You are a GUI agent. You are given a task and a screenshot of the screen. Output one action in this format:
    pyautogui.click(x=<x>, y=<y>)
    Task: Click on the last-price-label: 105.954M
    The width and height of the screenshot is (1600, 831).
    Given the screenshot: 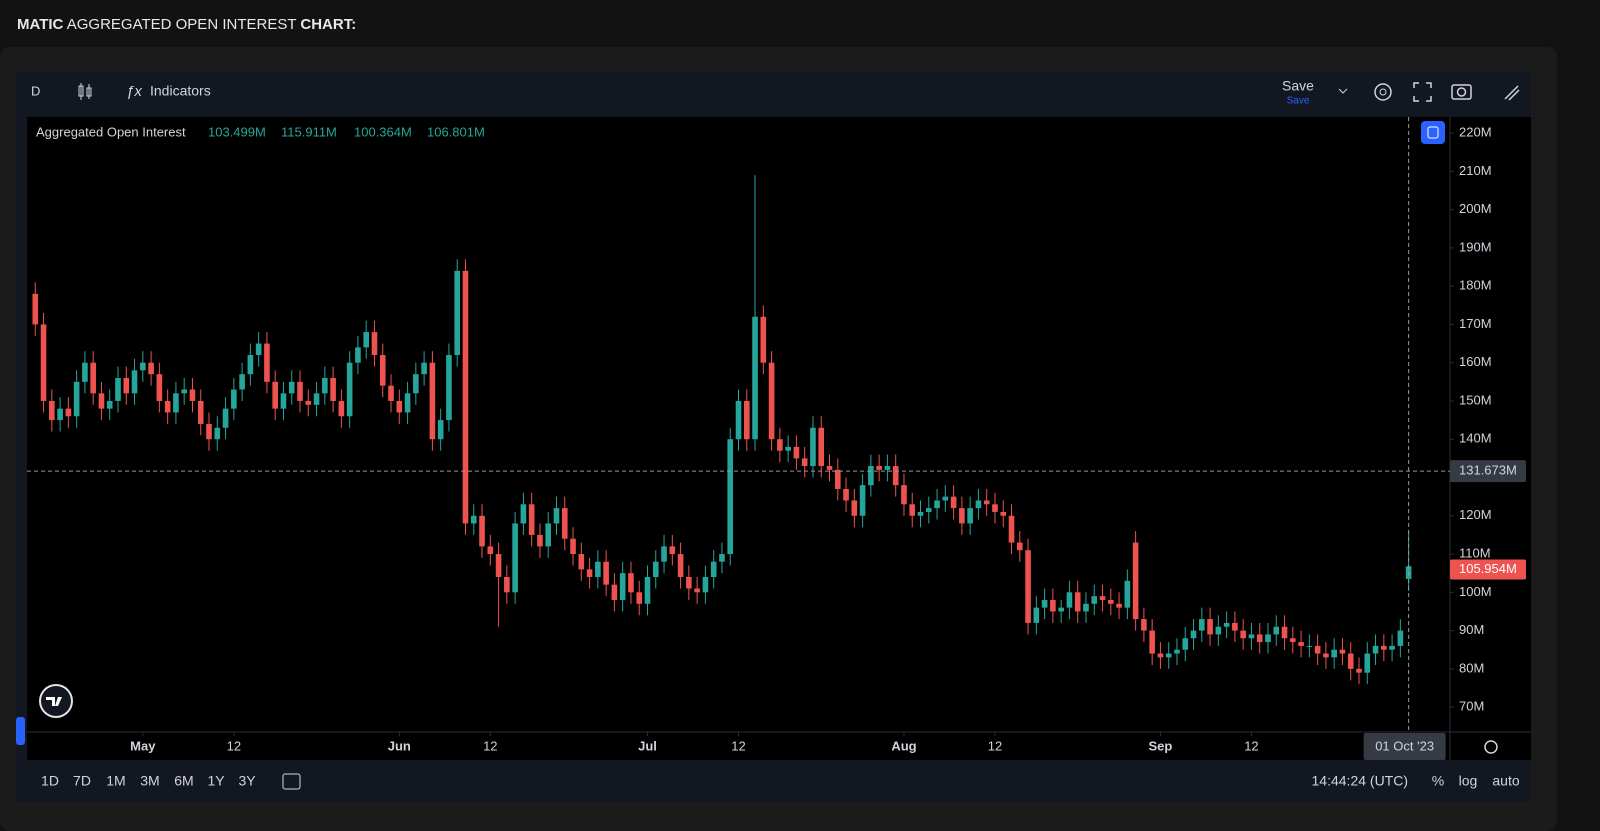 What is the action you would take?
    pyautogui.click(x=1488, y=568)
    